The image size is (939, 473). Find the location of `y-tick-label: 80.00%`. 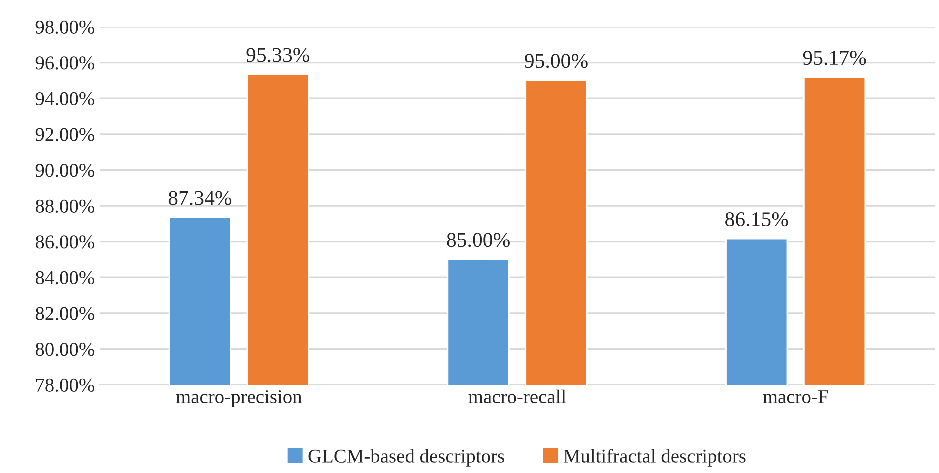

y-tick-label: 80.00% is located at coordinates (65, 349).